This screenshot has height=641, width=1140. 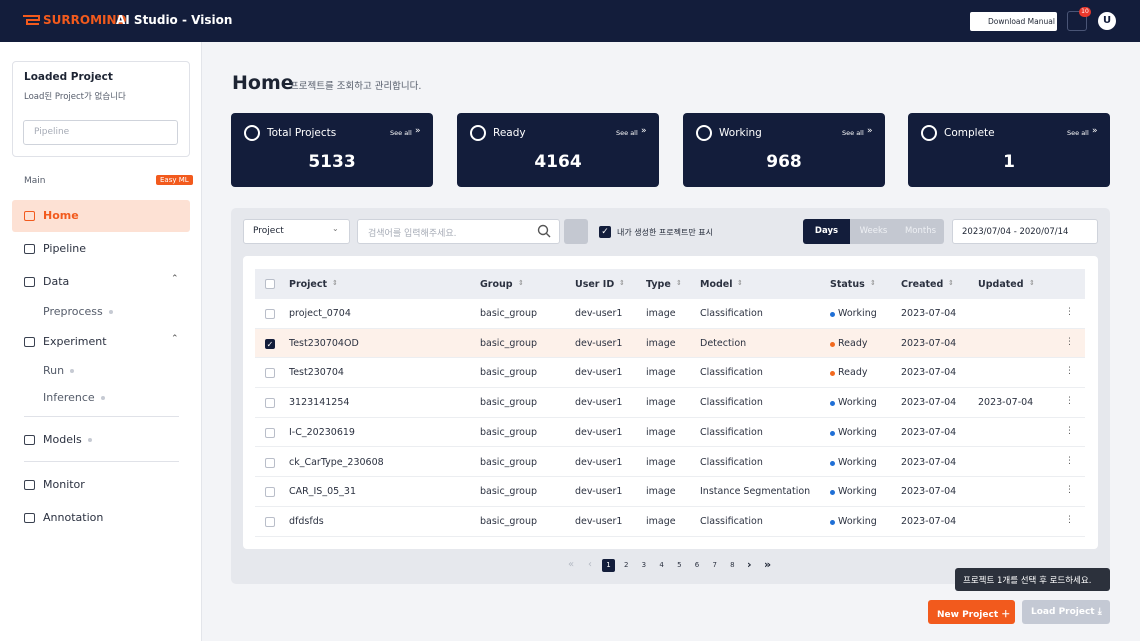 I want to click on page-number: 4, so click(x=661, y=565).